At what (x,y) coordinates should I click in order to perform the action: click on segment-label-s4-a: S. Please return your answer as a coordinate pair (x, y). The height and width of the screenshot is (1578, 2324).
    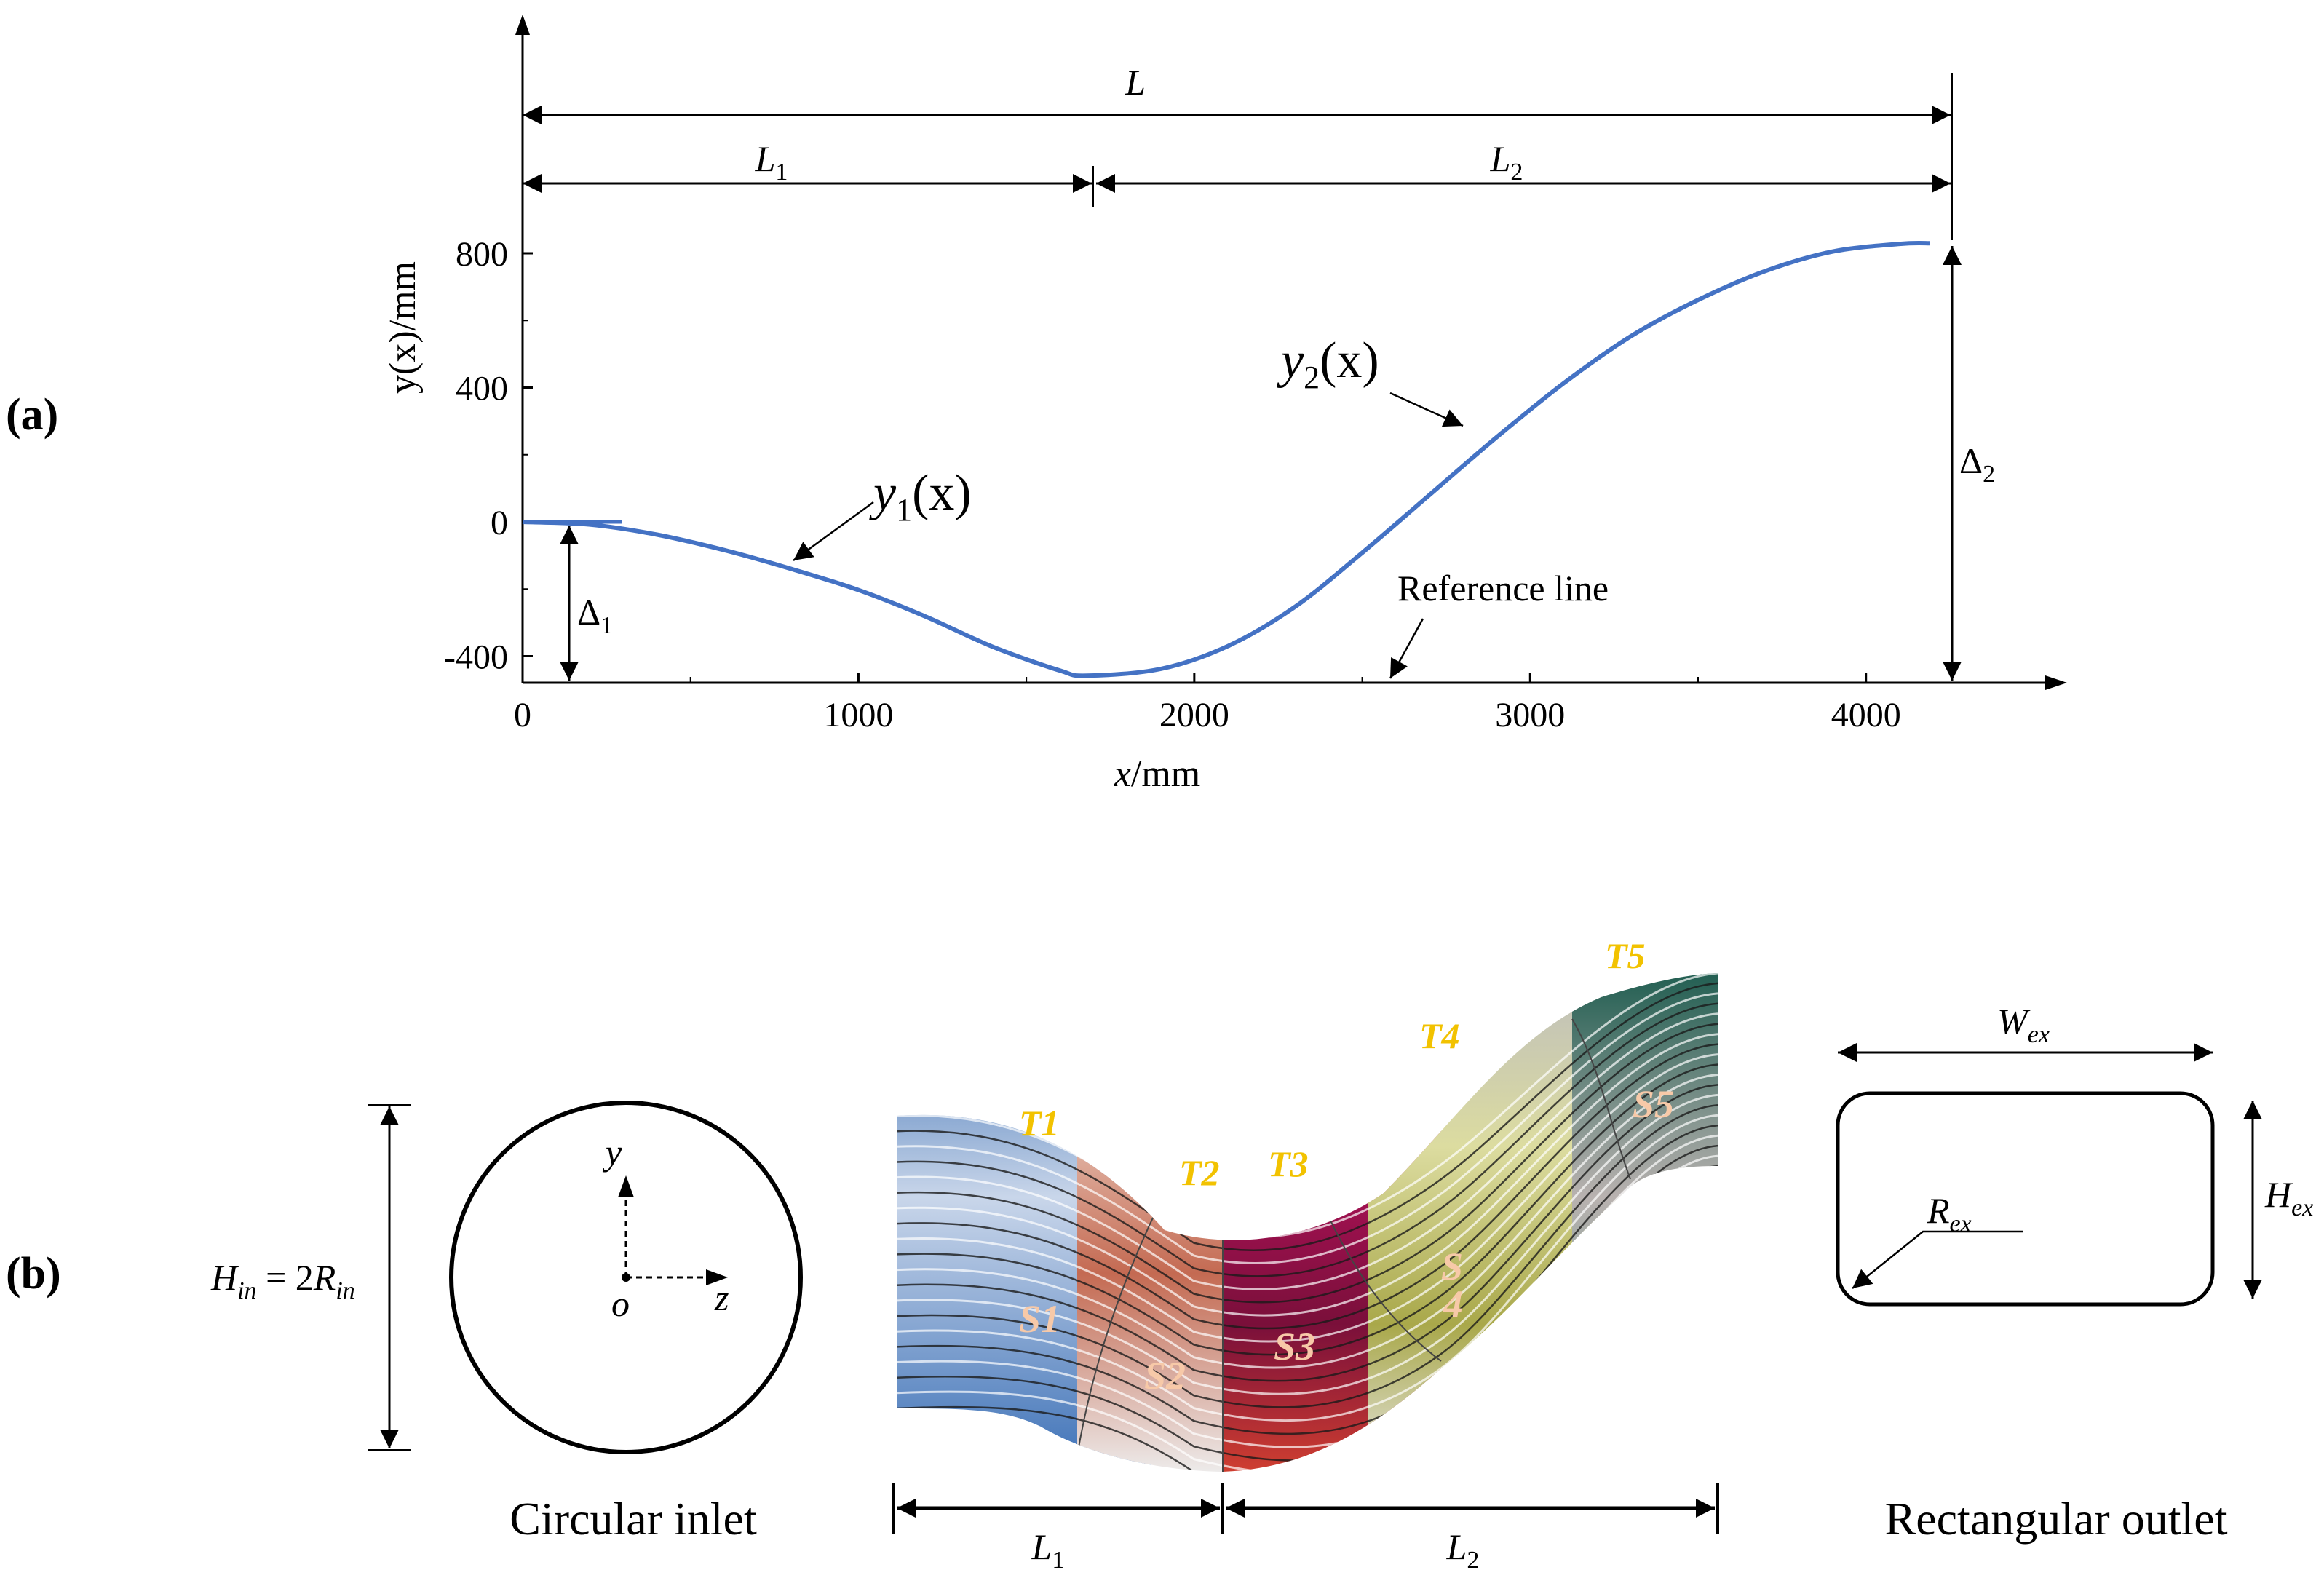
    Looking at the image, I should click on (1452, 1266).